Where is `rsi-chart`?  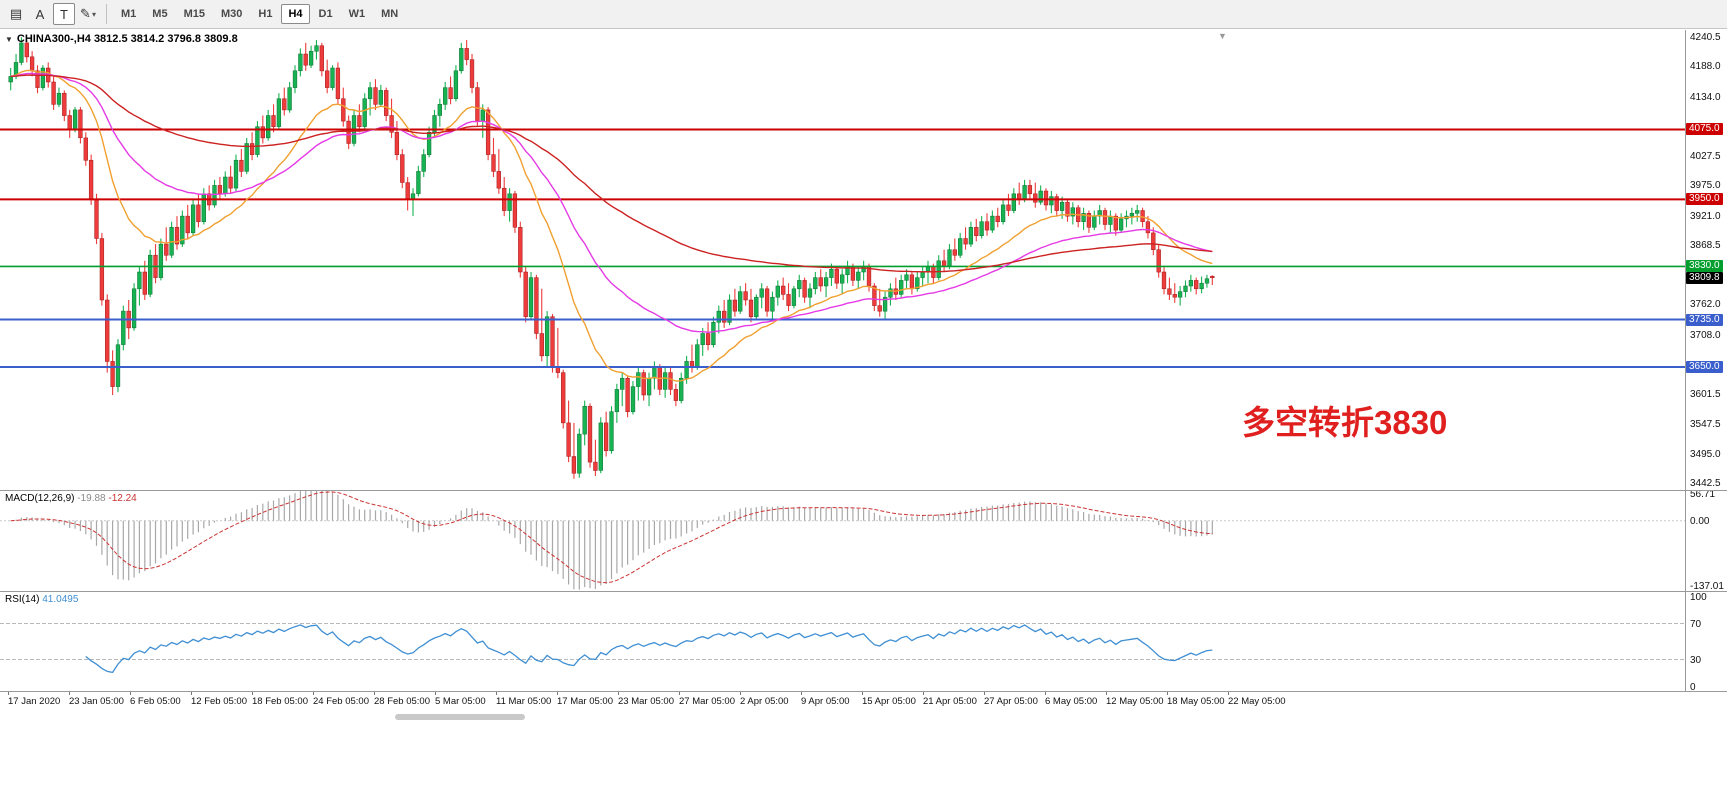 rsi-chart is located at coordinates (842, 641).